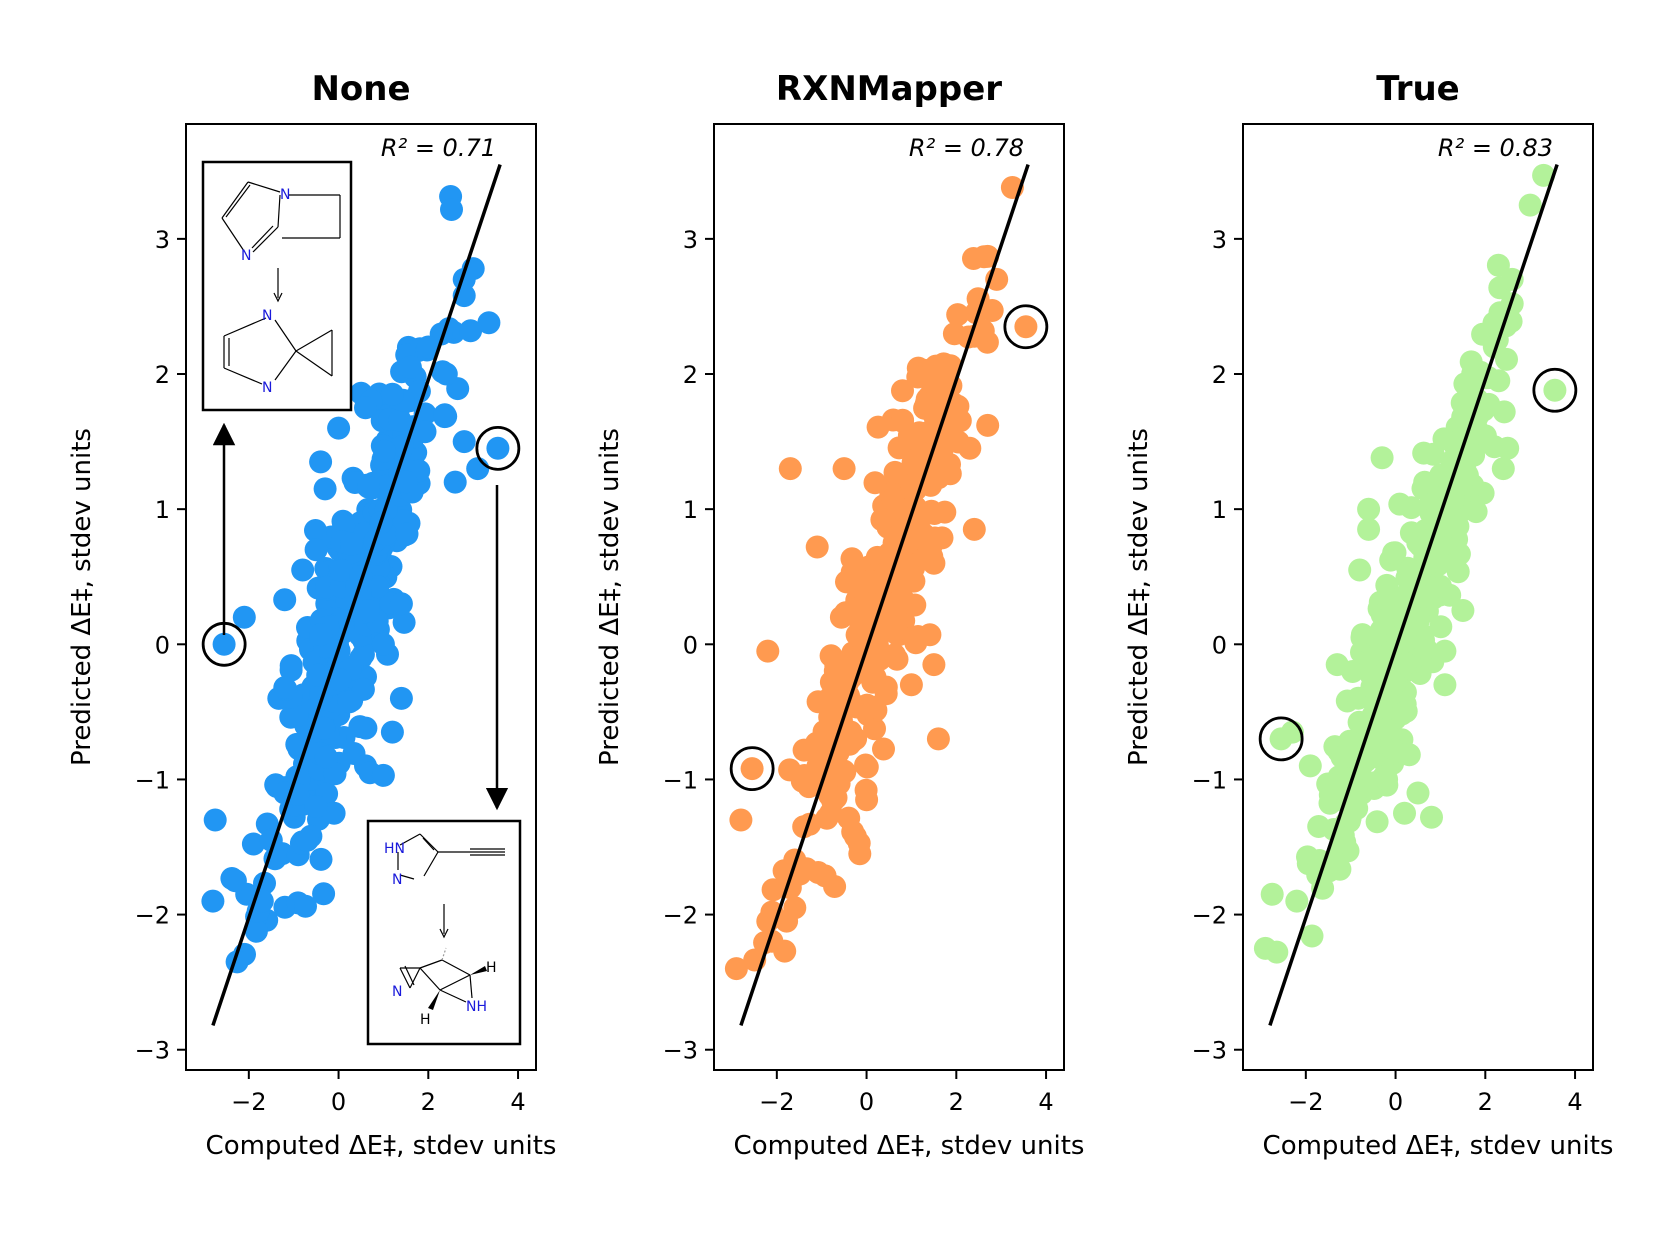 The width and height of the screenshot is (1660, 1245). Describe the element at coordinates (1495, 148) in the screenshot. I see `r2-annotation: R² = 0.83` at that location.